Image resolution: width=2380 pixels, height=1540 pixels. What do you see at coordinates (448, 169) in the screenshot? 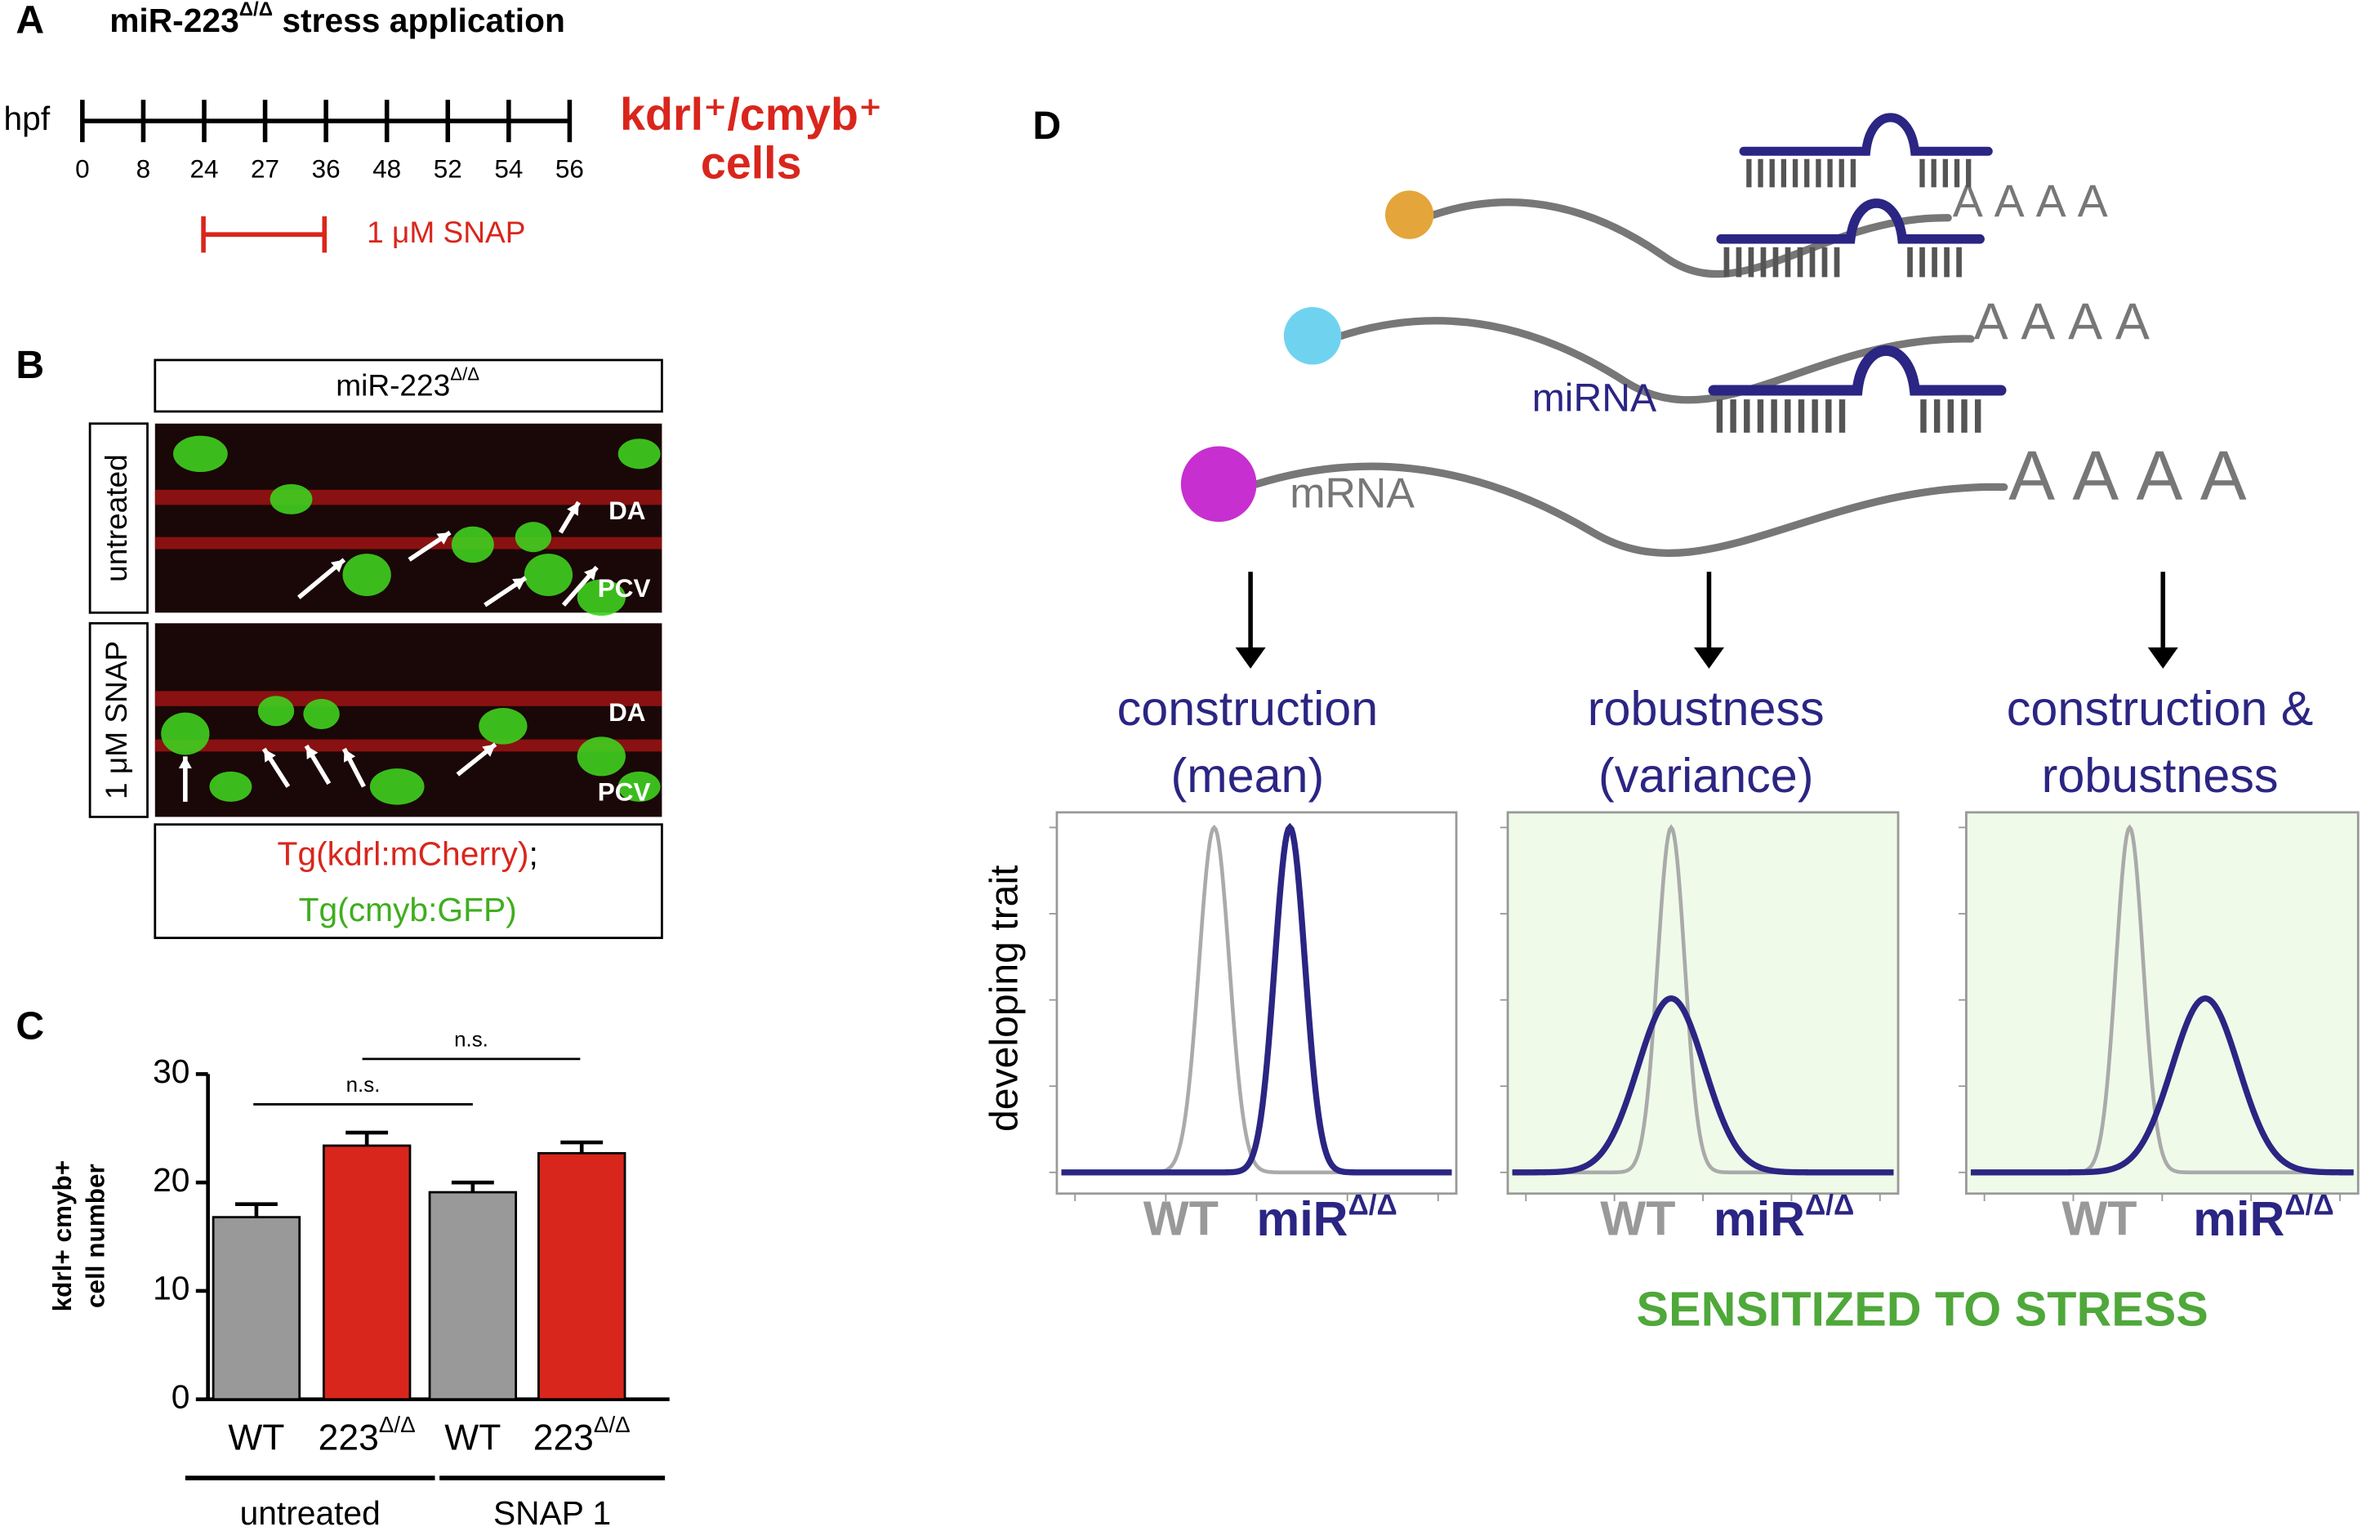
I see `timepoint-label: 52` at bounding box center [448, 169].